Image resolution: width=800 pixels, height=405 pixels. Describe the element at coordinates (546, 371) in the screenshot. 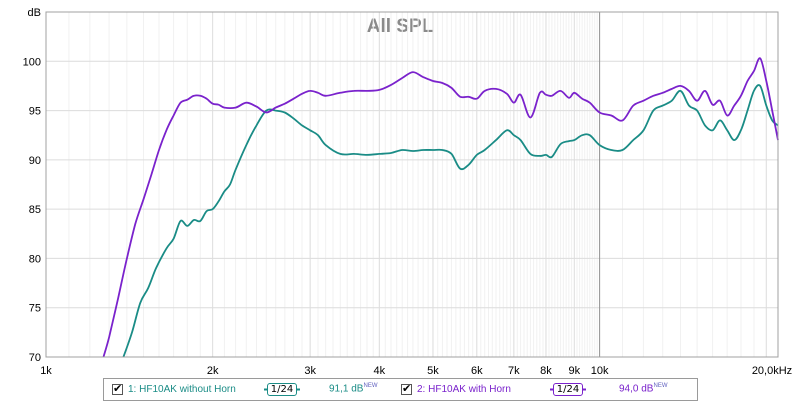

I see `x-tick-label: 8k` at that location.